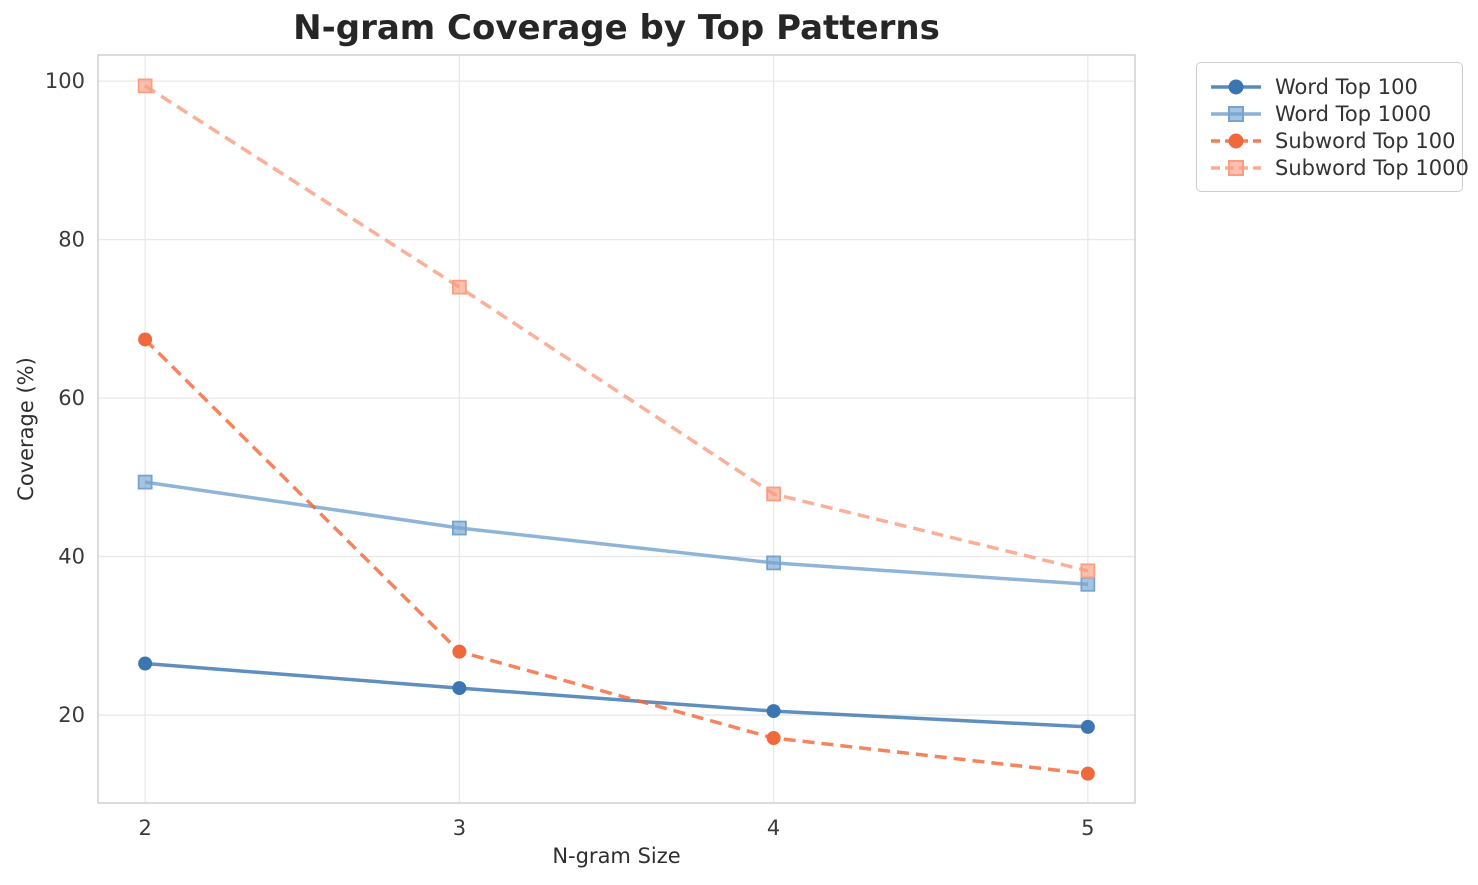  I want to click on marker-subword-top-1000-x3, so click(459, 287).